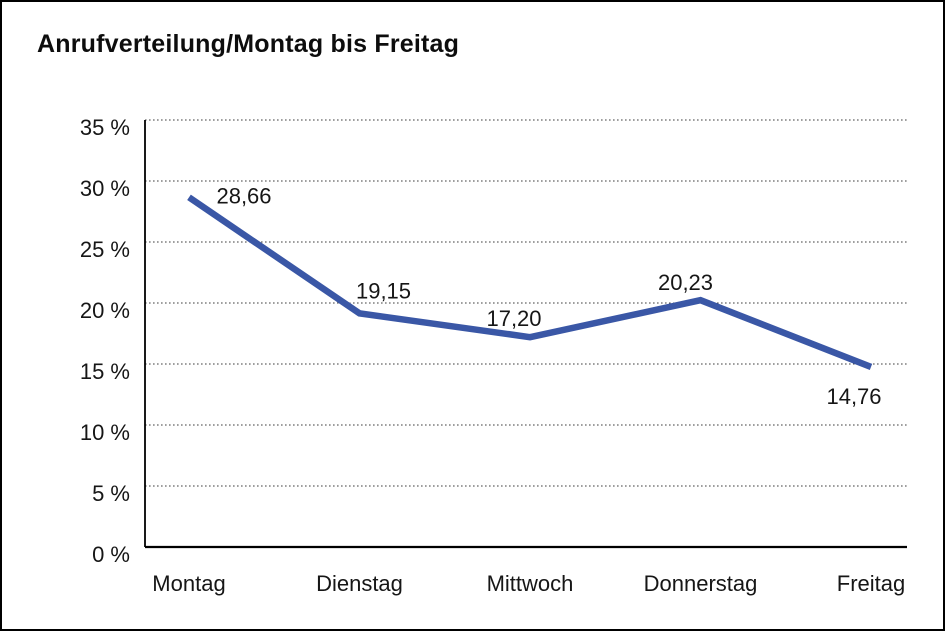  What do you see at coordinates (111, 493) in the screenshot?
I see `y-tick-label: 5 %` at bounding box center [111, 493].